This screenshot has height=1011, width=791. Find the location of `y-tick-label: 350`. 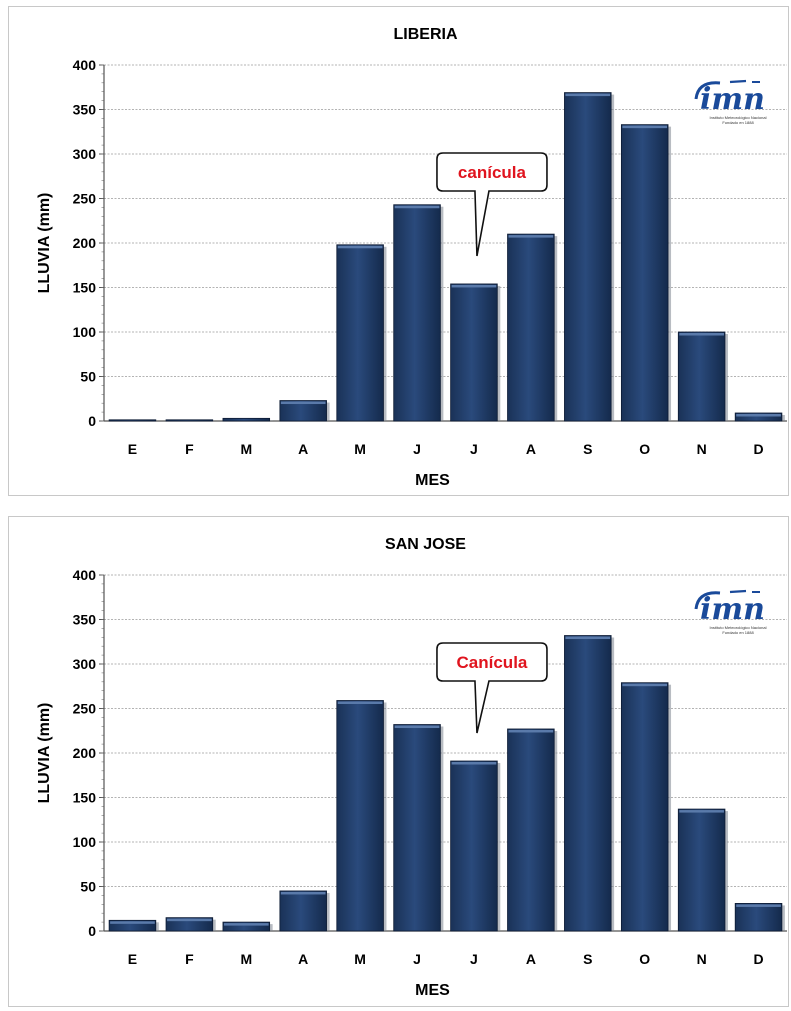

y-tick-label: 350 is located at coordinates (85, 110).